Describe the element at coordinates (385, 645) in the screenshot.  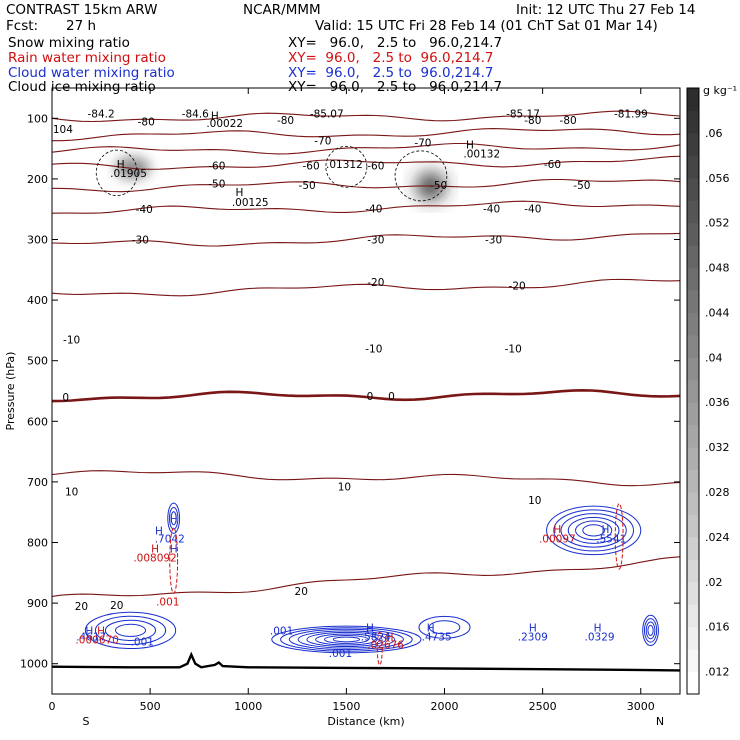
I see `rain-label: .02676` at that location.